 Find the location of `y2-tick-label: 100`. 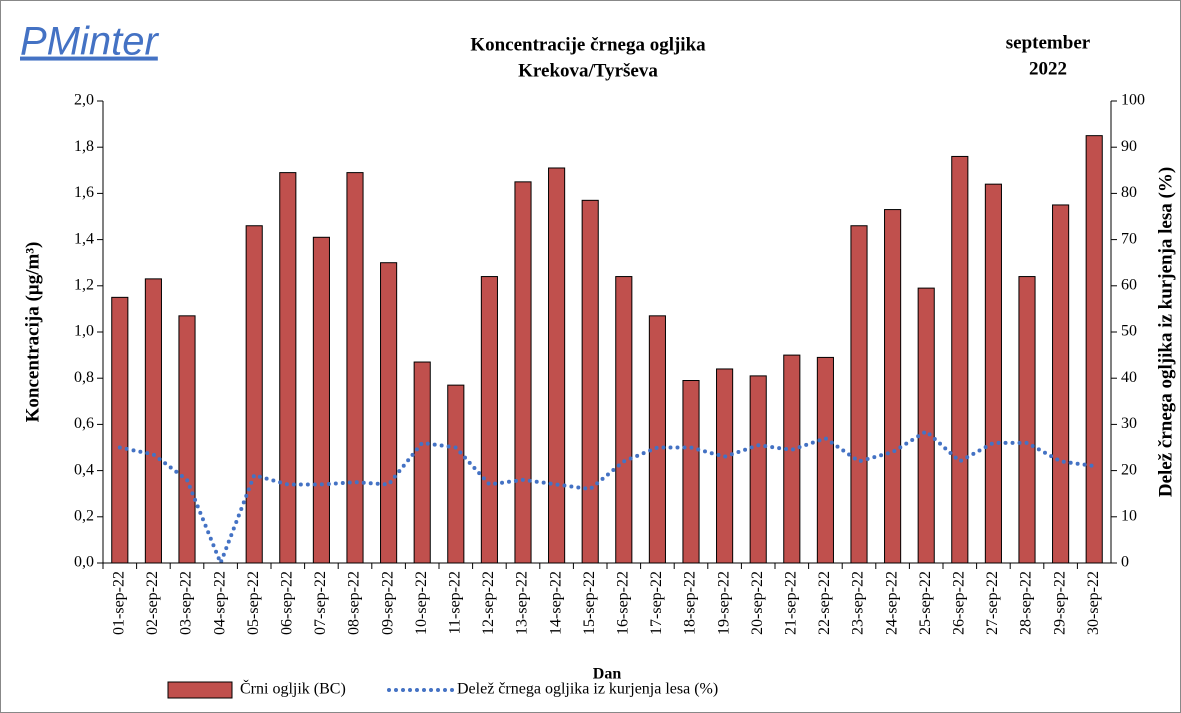

y2-tick-label: 100 is located at coordinates (1133, 100).